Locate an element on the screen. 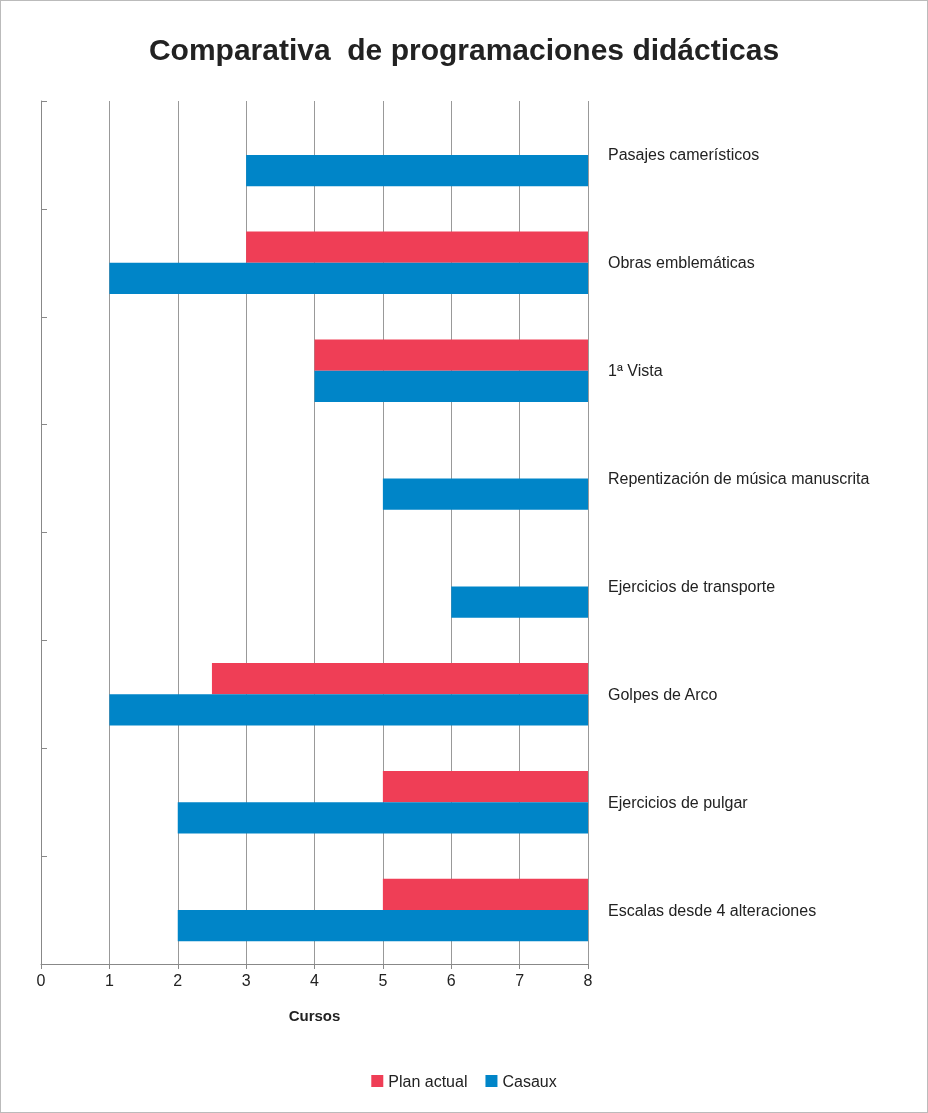  x-tick-label: 4 is located at coordinates (315, 980).